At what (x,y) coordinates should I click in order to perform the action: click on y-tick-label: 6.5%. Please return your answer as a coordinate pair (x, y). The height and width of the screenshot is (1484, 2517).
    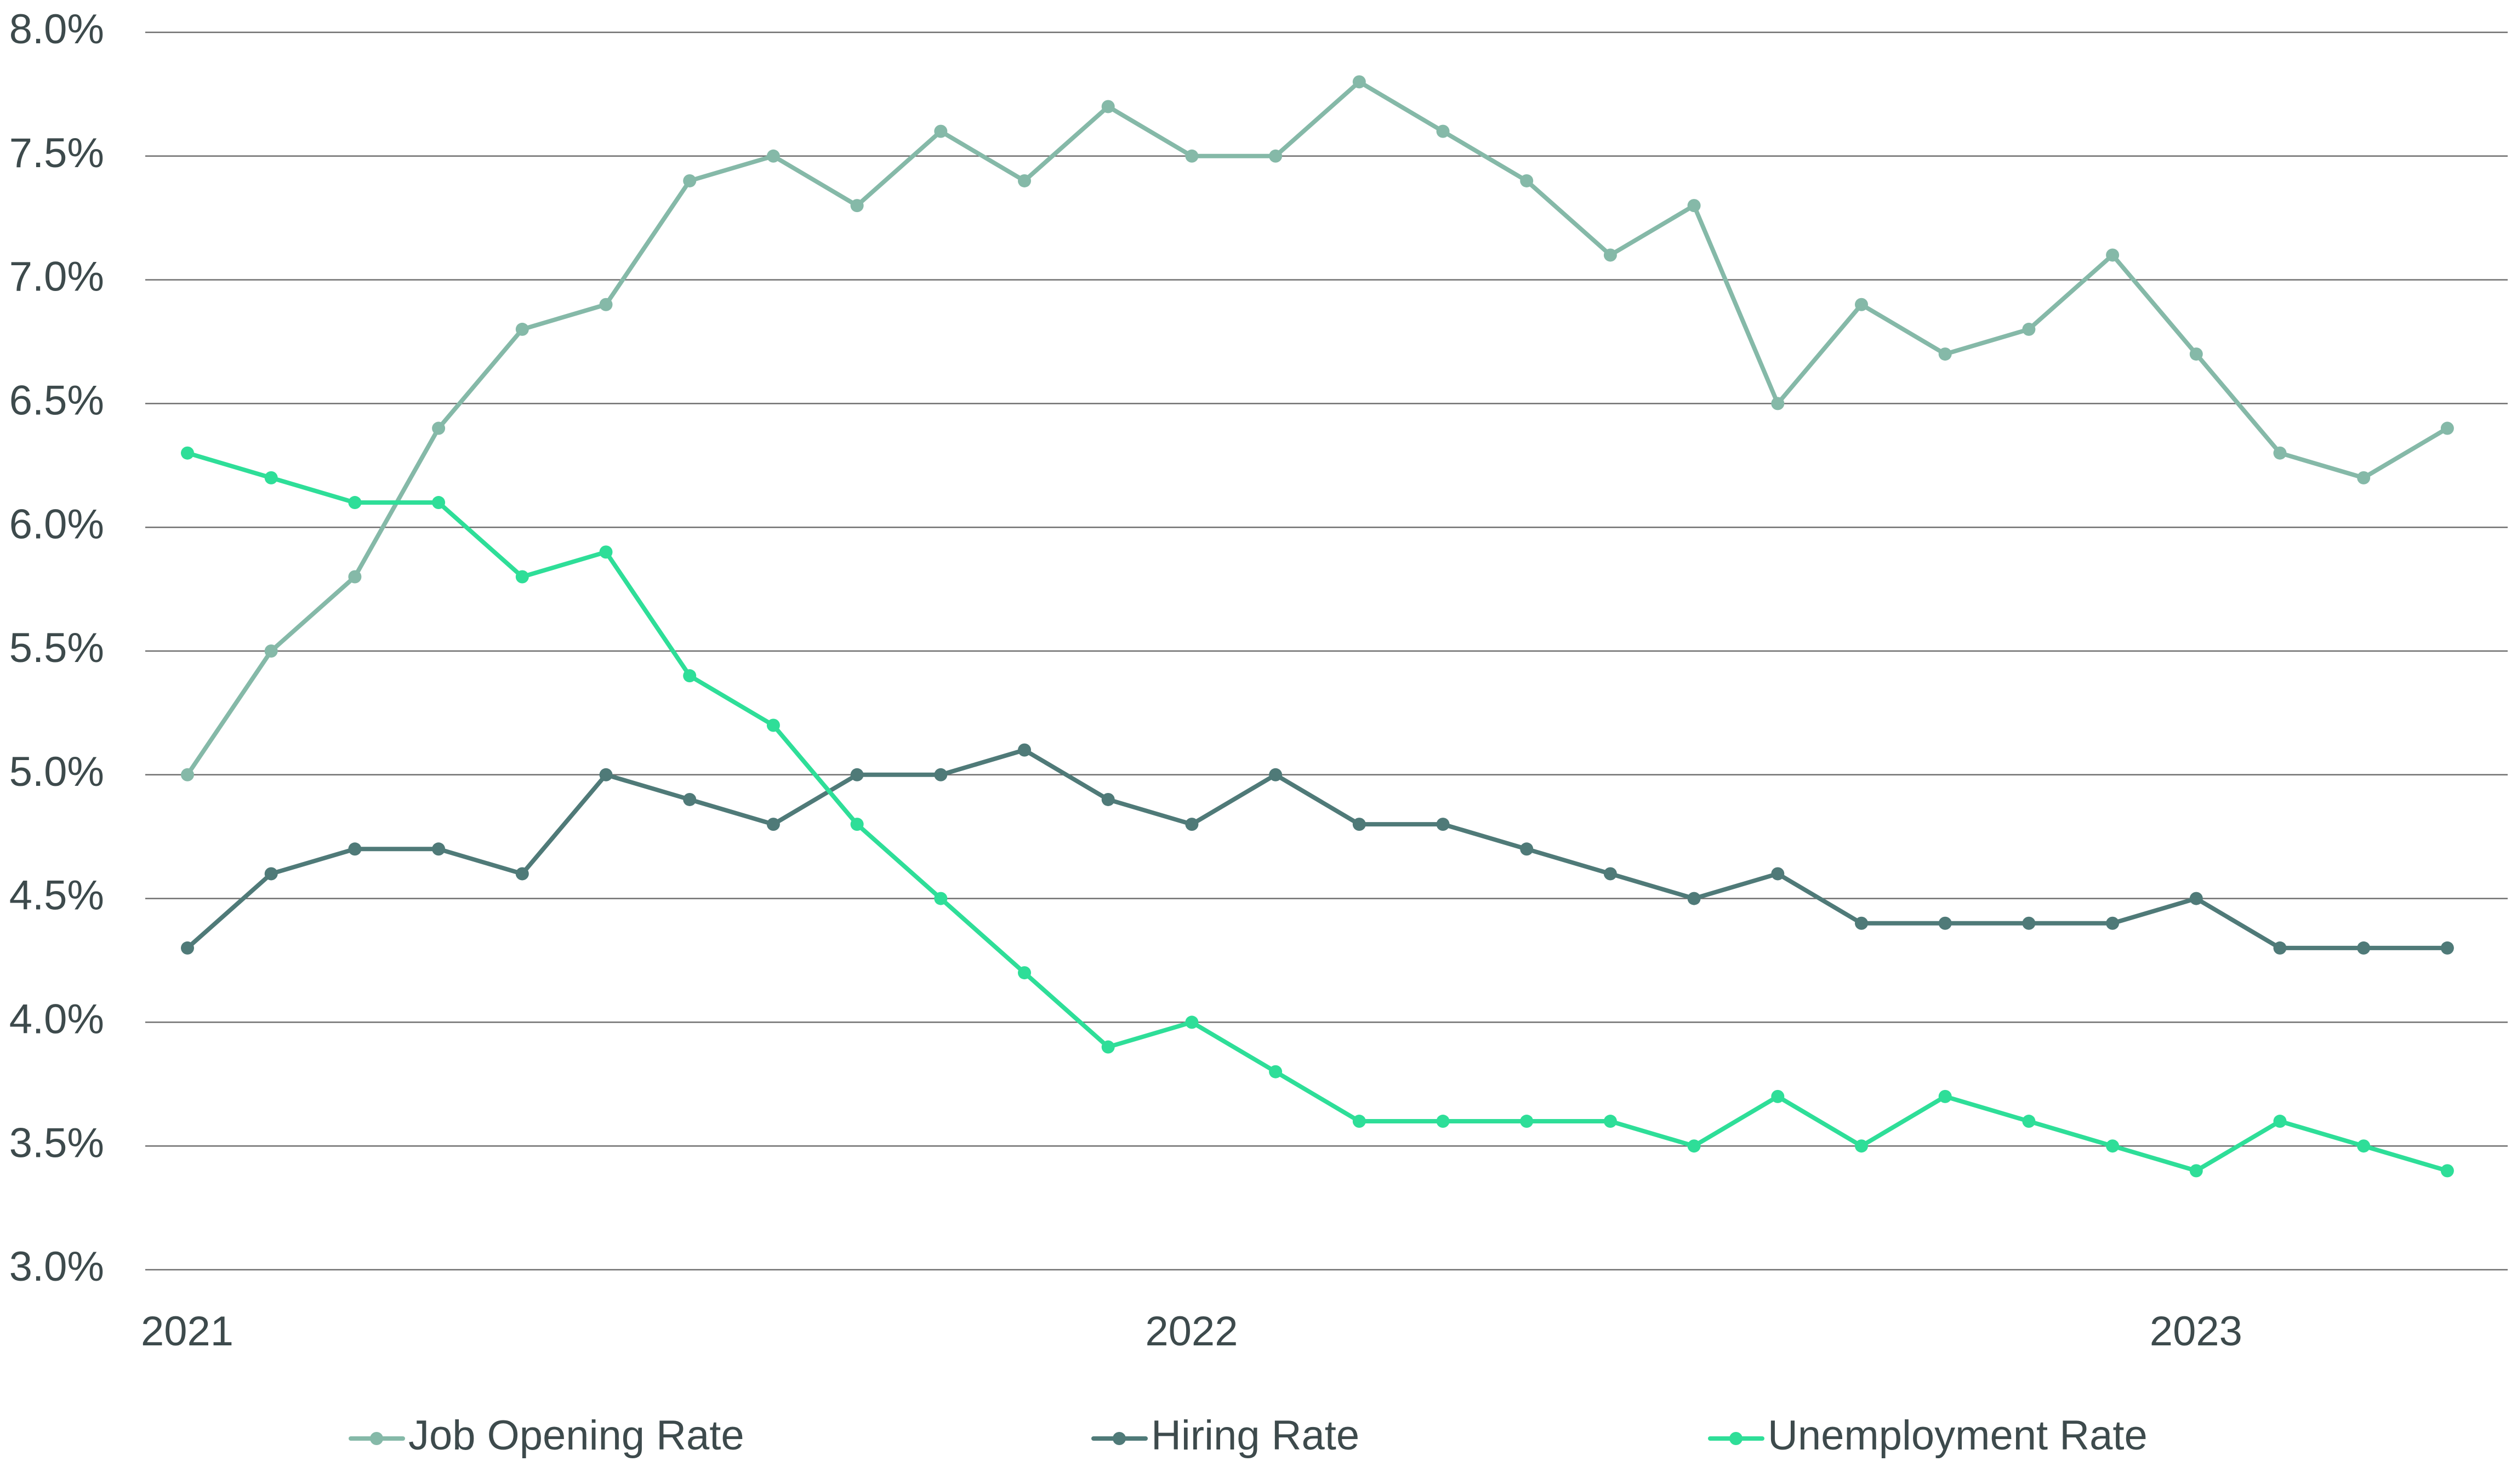
    Looking at the image, I should click on (57, 401).